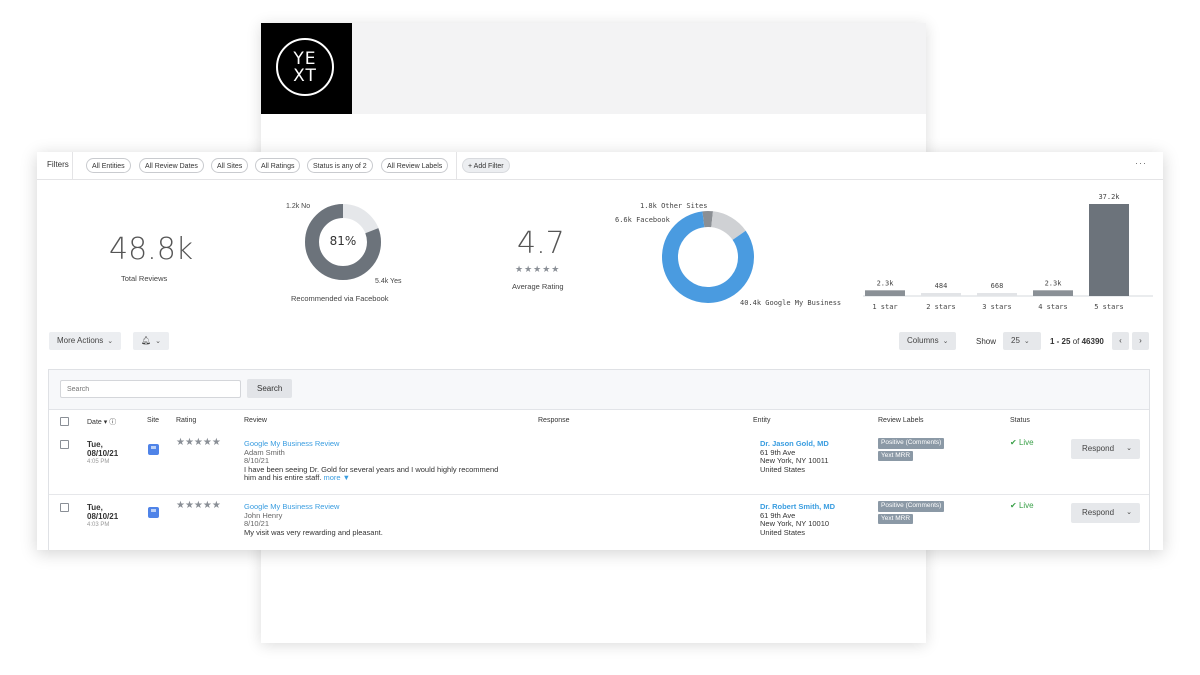 Image resolution: width=1200 pixels, height=675 pixels. I want to click on bar-5-stars, so click(1109, 250).